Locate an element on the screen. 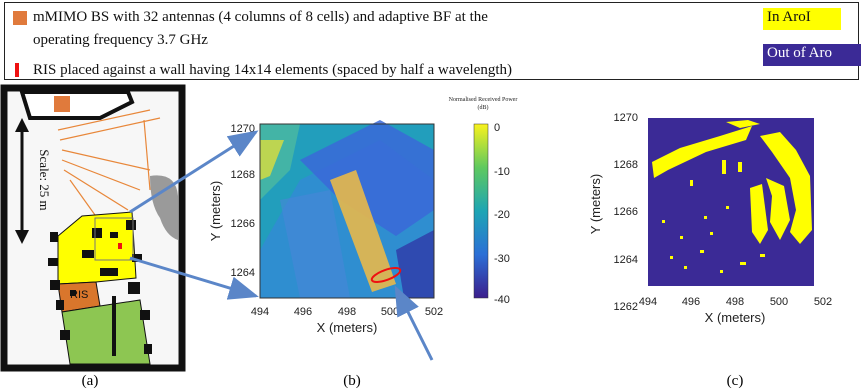 The width and height of the screenshot is (862, 392). c-ytick-1268: 1268 is located at coordinates (626, 165).